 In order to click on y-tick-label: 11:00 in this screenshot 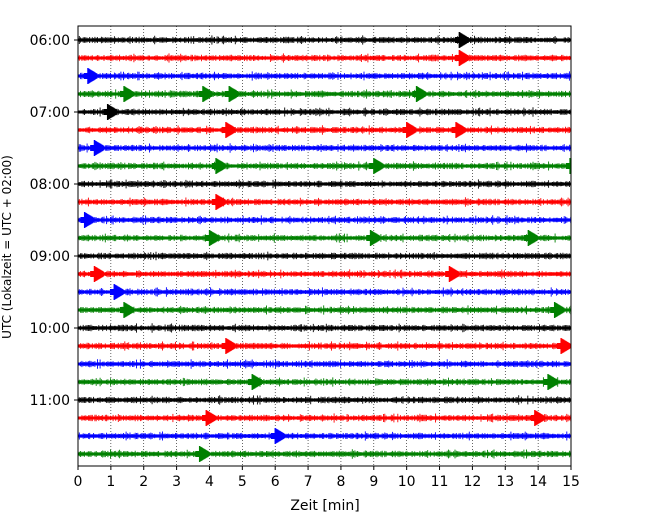, I will do `click(50, 401)`.